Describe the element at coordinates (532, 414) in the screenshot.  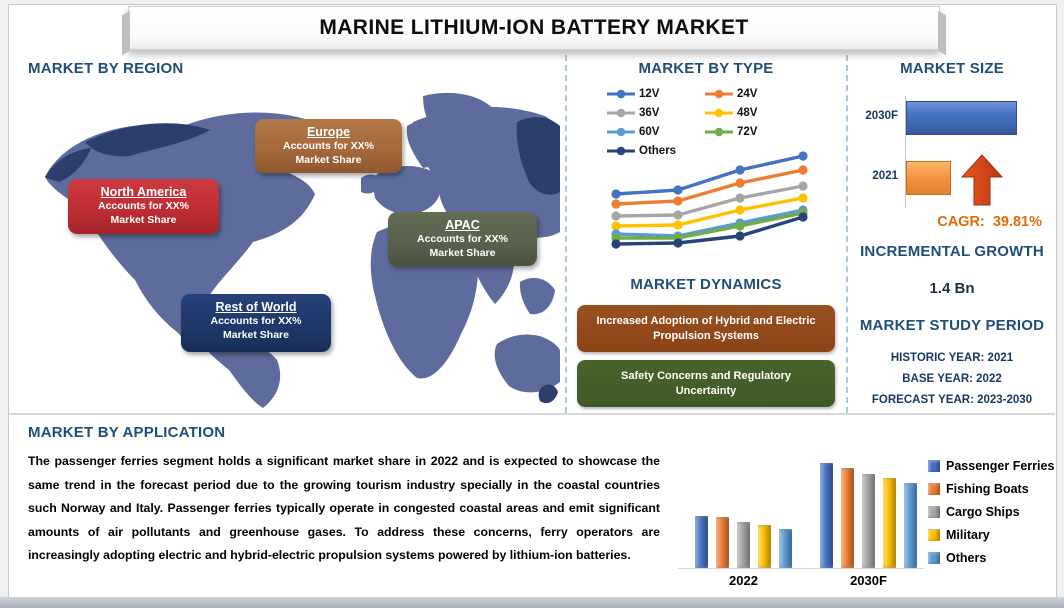
I see `horizontal-divider` at that location.